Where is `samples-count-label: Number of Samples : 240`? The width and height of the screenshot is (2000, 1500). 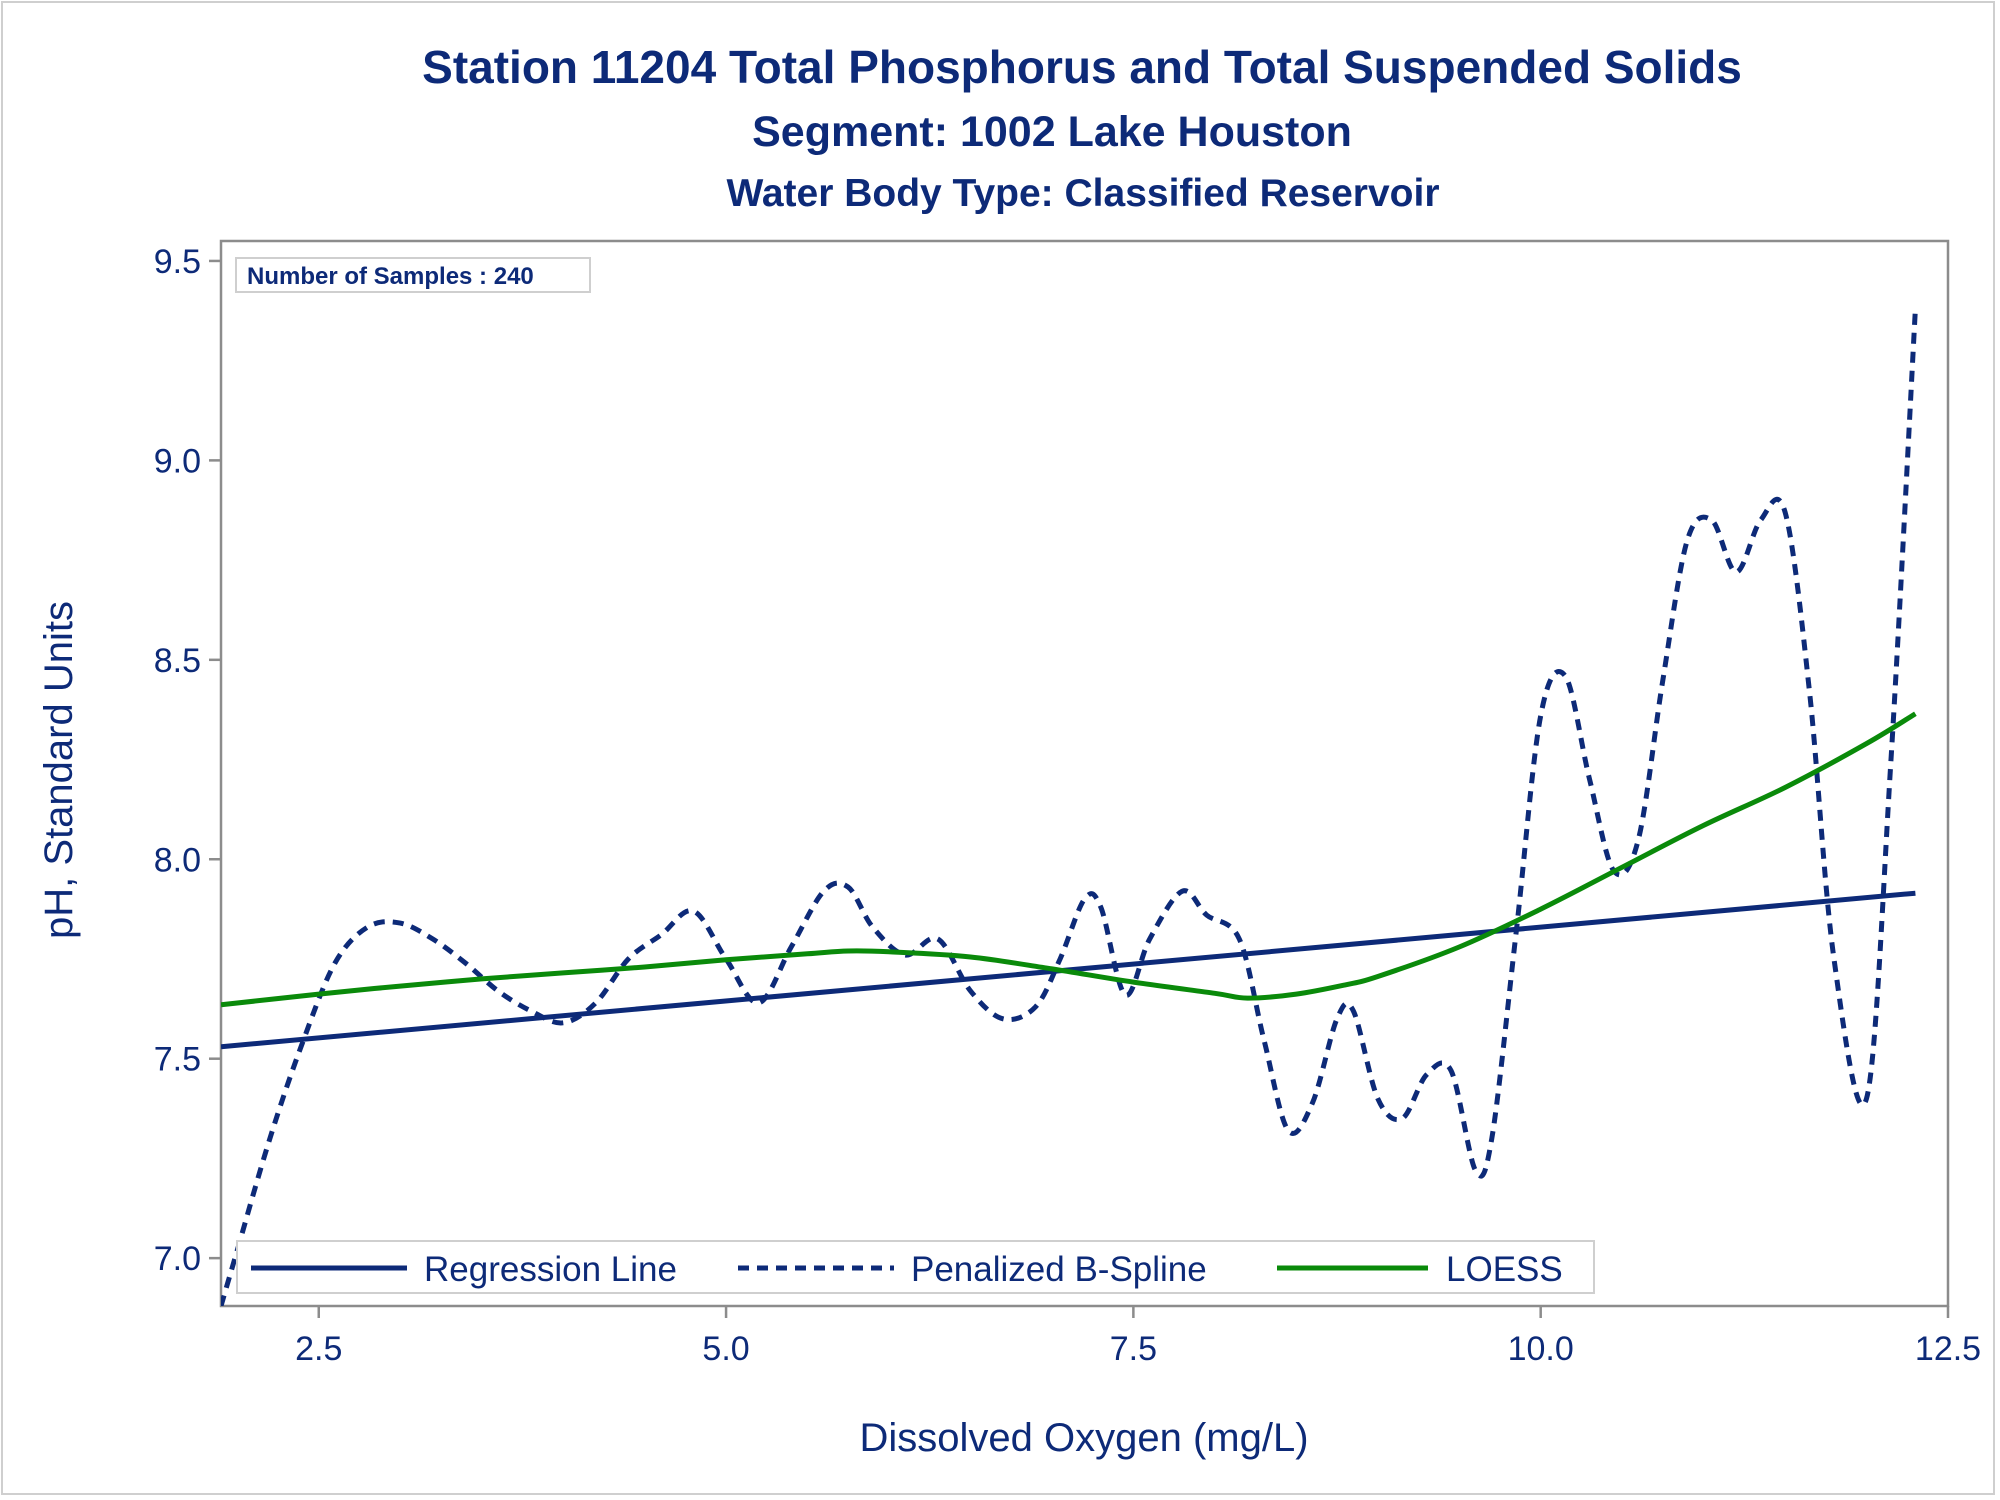
samples-count-label: Number of Samples : 240 is located at coordinates (390, 276).